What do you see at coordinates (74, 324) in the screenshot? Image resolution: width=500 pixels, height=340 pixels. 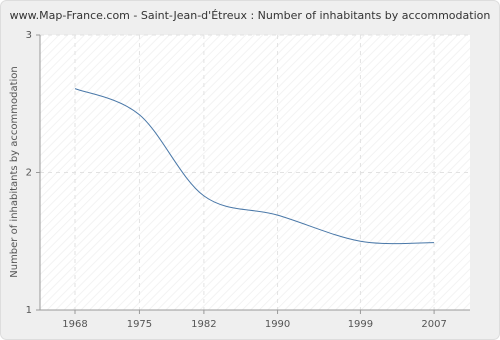 I see `x-tick-label: 1968` at bounding box center [74, 324].